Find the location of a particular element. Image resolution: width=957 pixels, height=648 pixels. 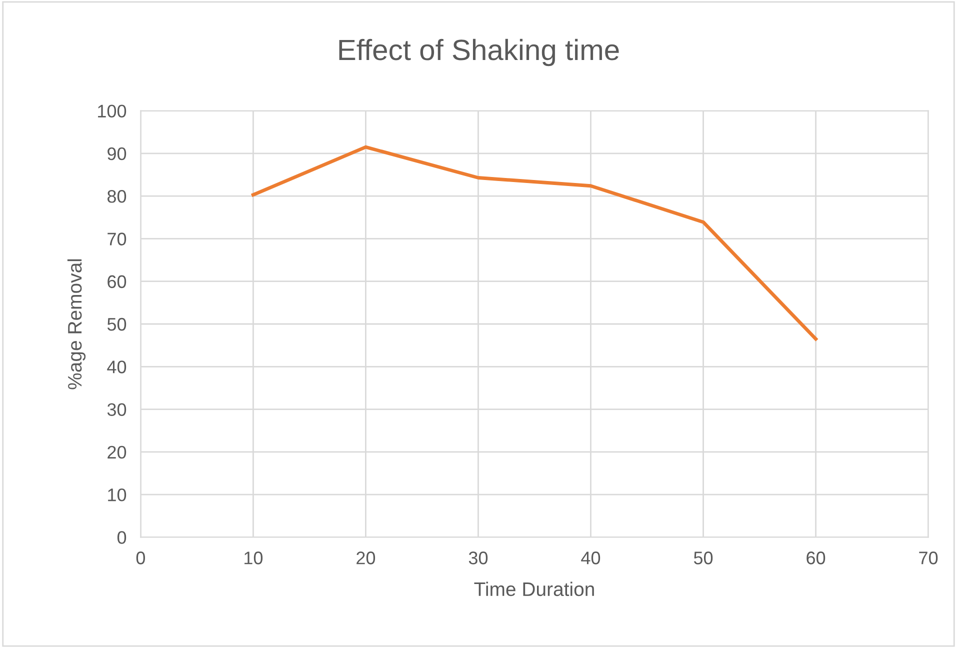

chart-title: Effect of Shaking time is located at coordinates (479, 52).